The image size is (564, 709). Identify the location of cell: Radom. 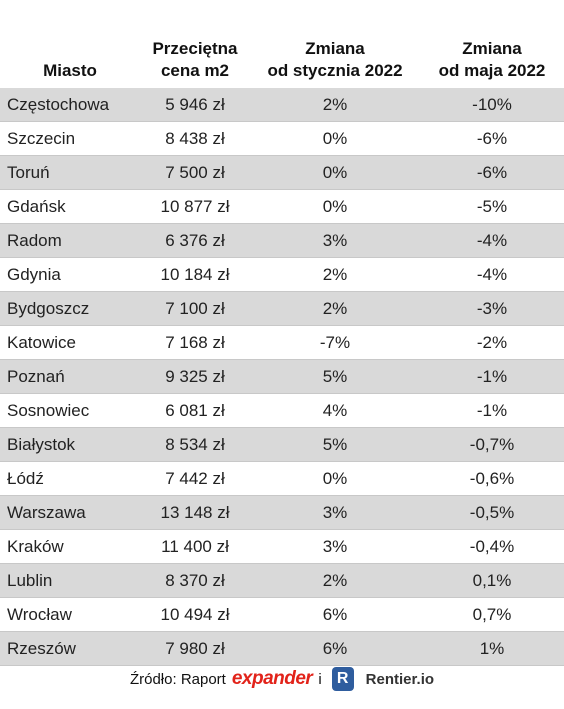
(70, 240).